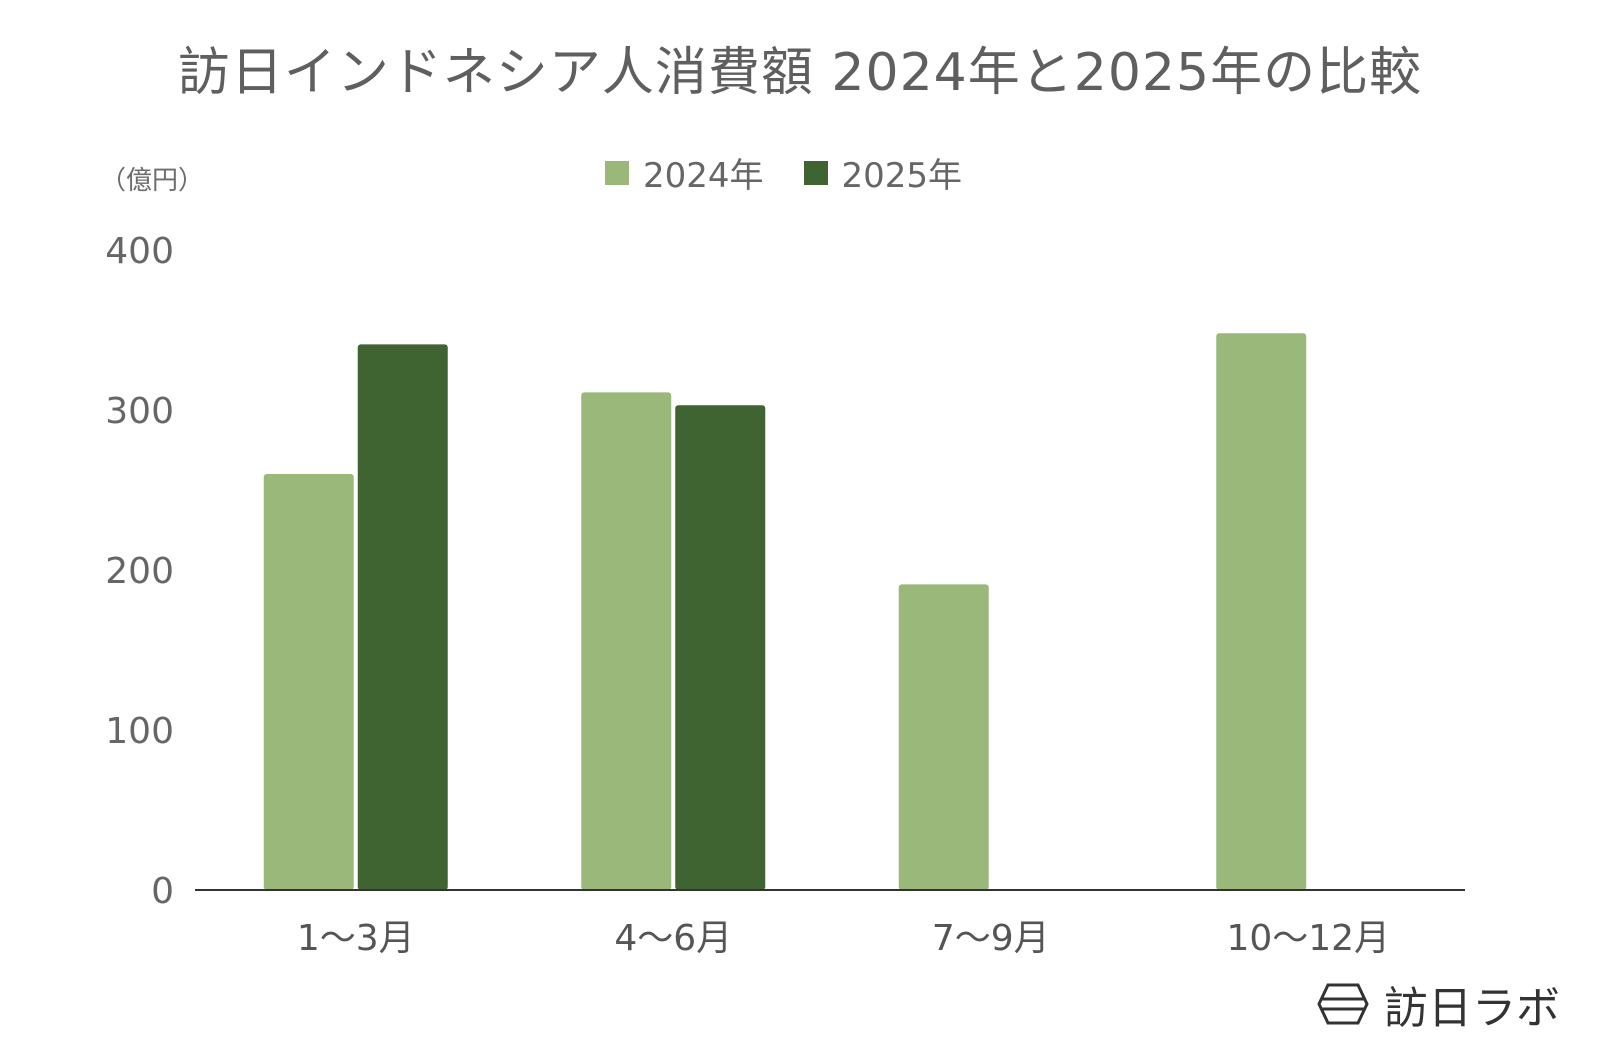 The height and width of the screenshot is (1041, 1600). I want to click on legend-label-2024: 2024年, so click(703, 176).